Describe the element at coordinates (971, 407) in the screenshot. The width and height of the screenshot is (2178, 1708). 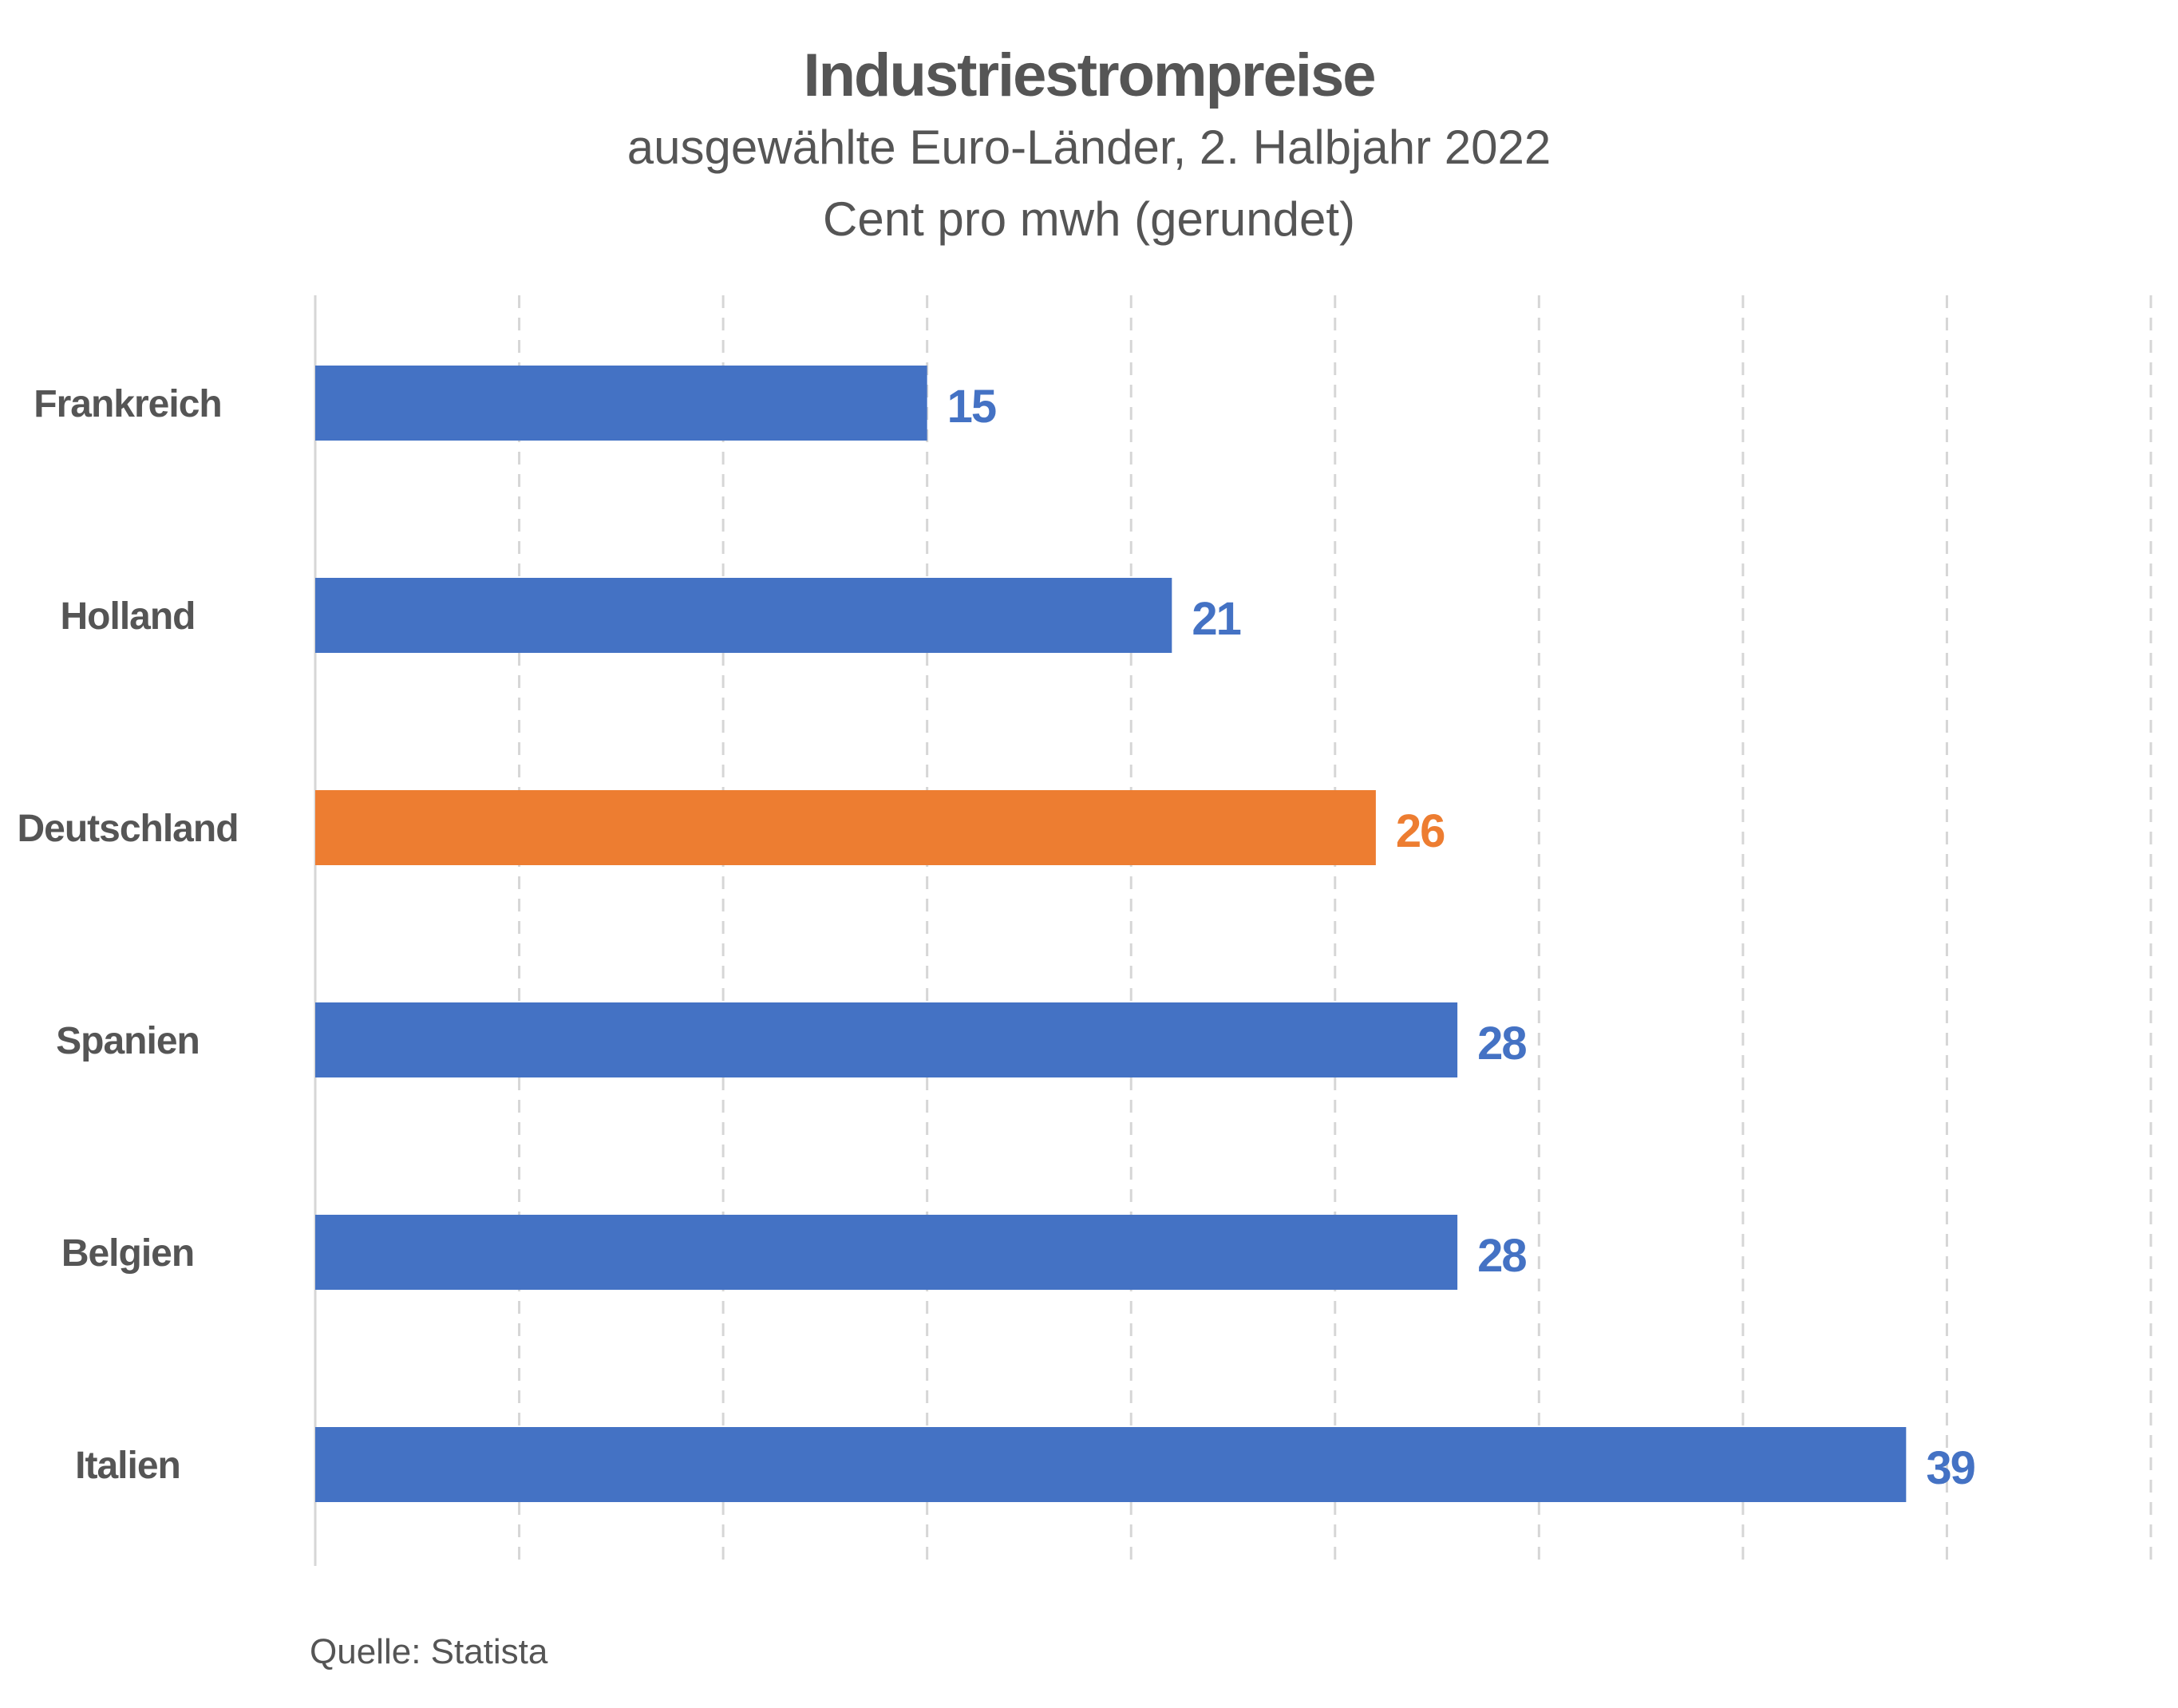
I see `data-label: 15` at that location.